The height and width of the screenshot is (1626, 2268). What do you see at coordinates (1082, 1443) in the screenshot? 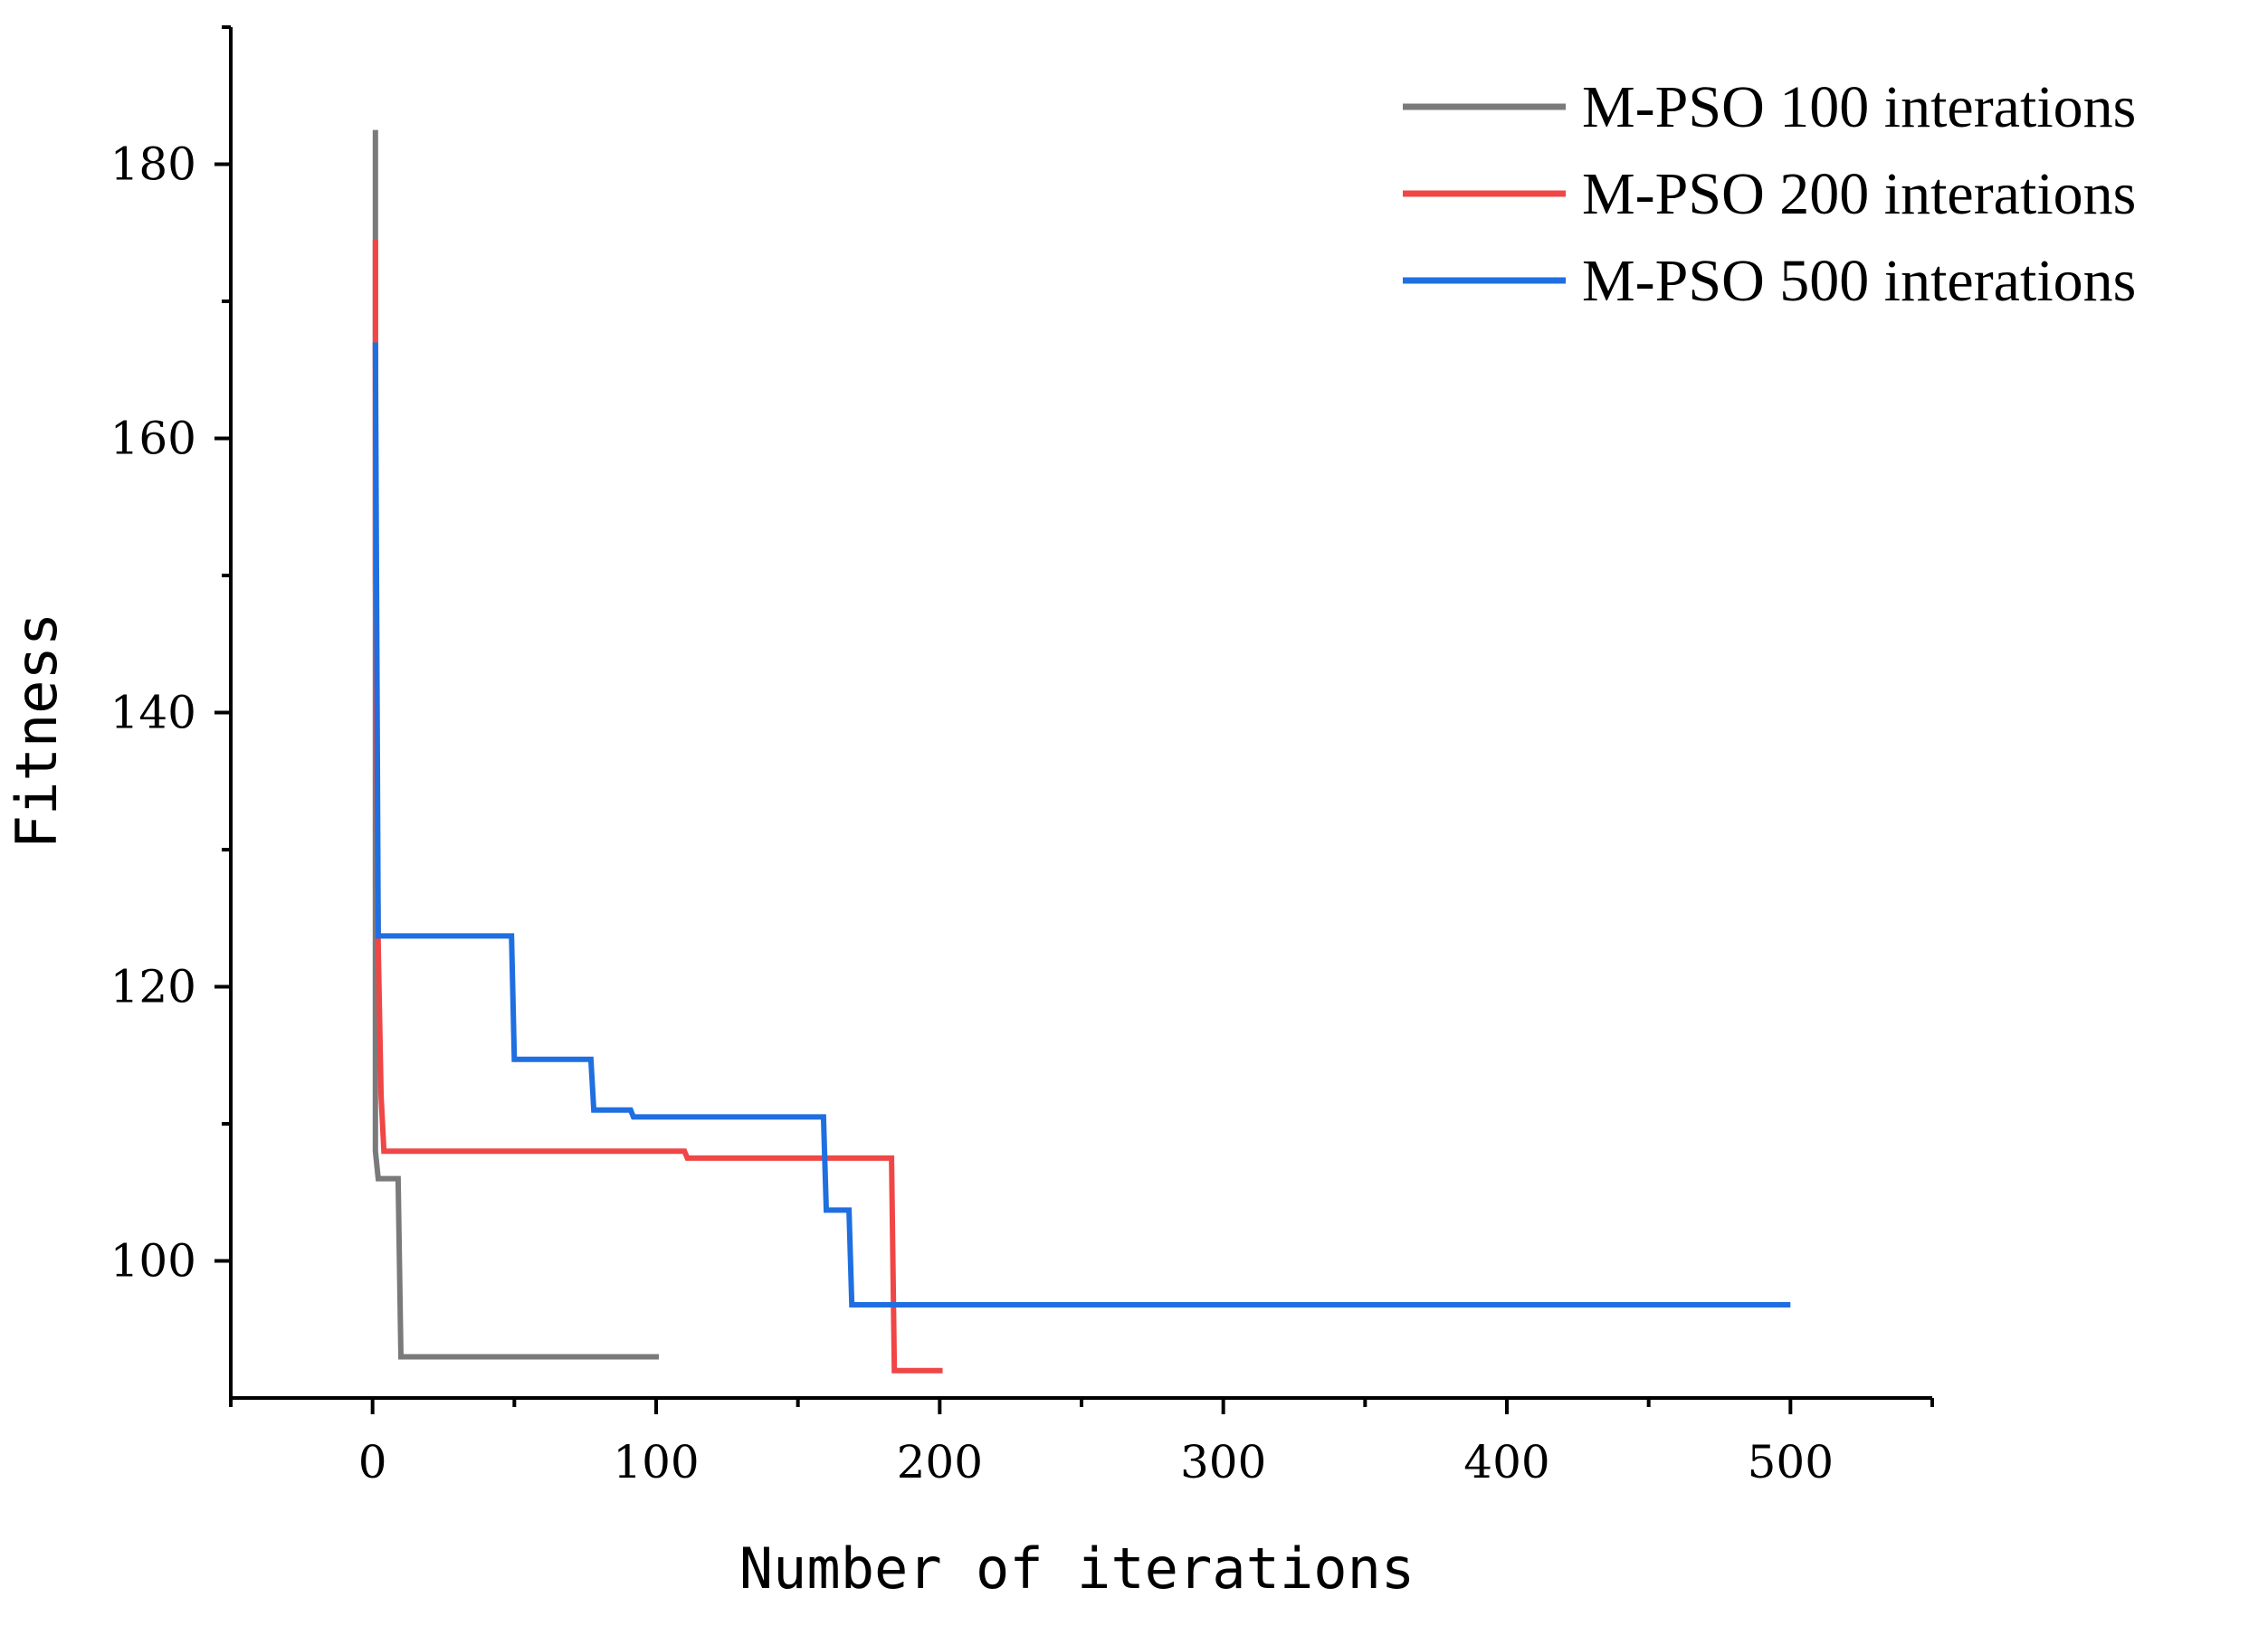
I see `x-axis-ticks: 0 100 200 300 400 500` at bounding box center [1082, 1443].